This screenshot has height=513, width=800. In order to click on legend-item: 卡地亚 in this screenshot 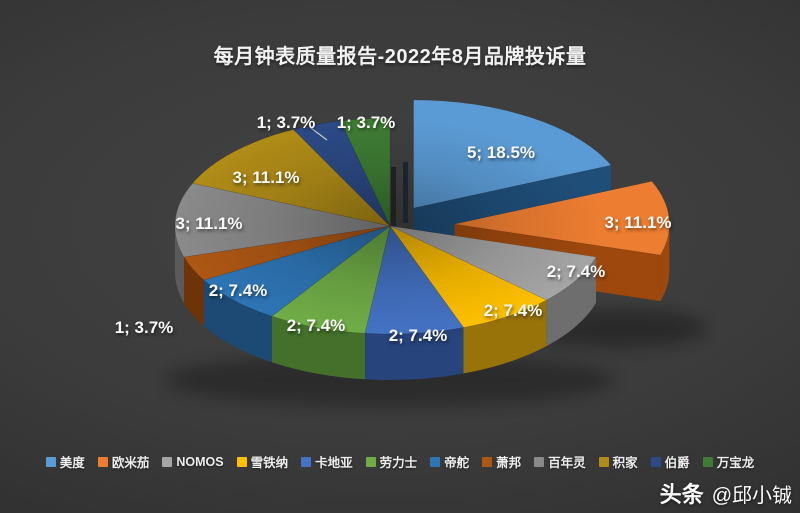, I will do `click(327, 461)`.